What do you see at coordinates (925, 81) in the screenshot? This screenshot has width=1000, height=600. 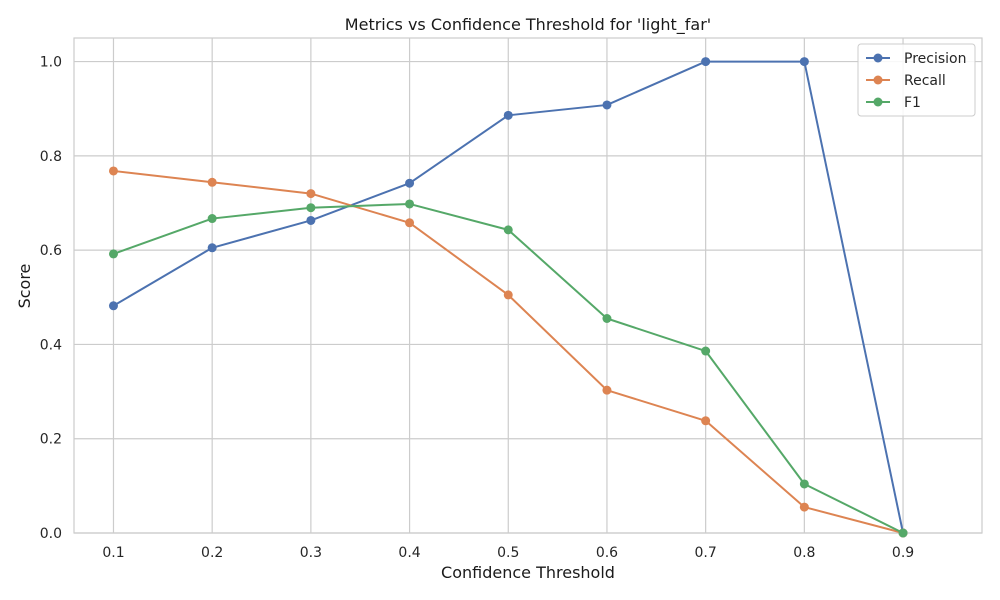 I see `recall-legend-label: Recall` at bounding box center [925, 81].